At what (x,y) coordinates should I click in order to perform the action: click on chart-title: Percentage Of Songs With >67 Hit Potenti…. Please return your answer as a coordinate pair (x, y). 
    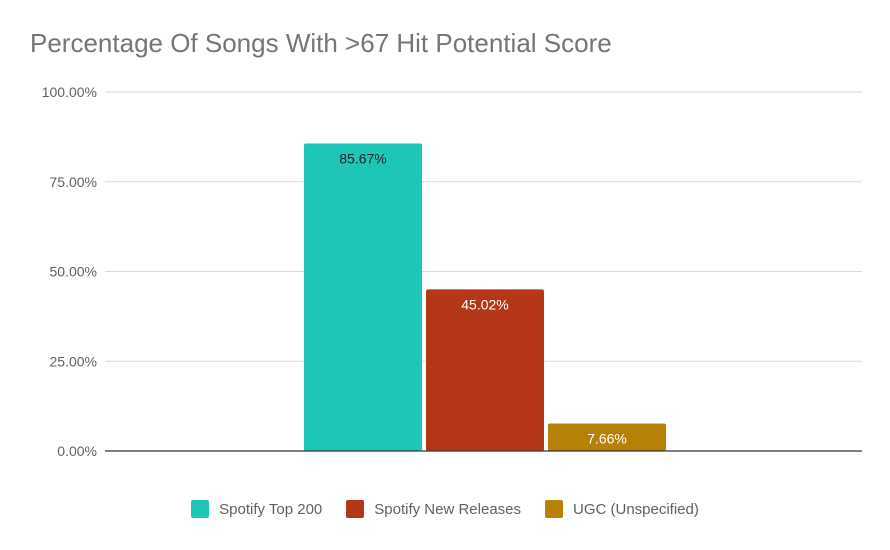
    Looking at the image, I should click on (321, 43).